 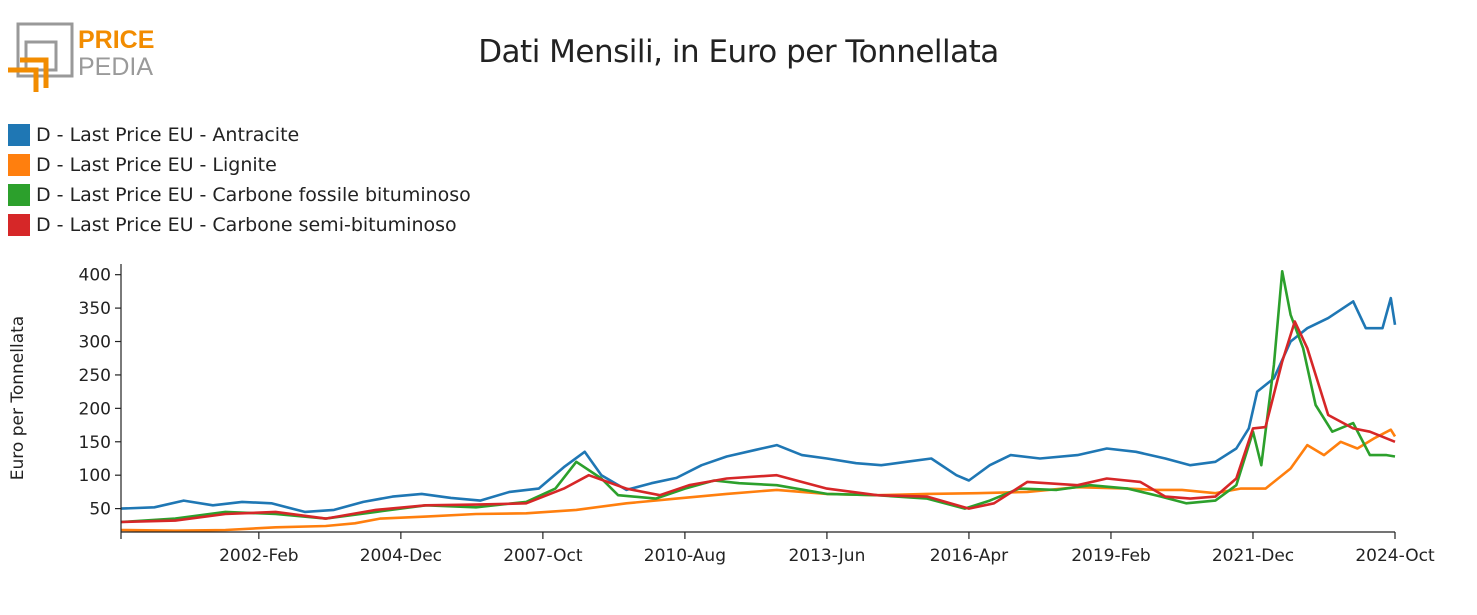 I want to click on pricepedia-logo: PRICE PEDIA, so click(x=81, y=57).